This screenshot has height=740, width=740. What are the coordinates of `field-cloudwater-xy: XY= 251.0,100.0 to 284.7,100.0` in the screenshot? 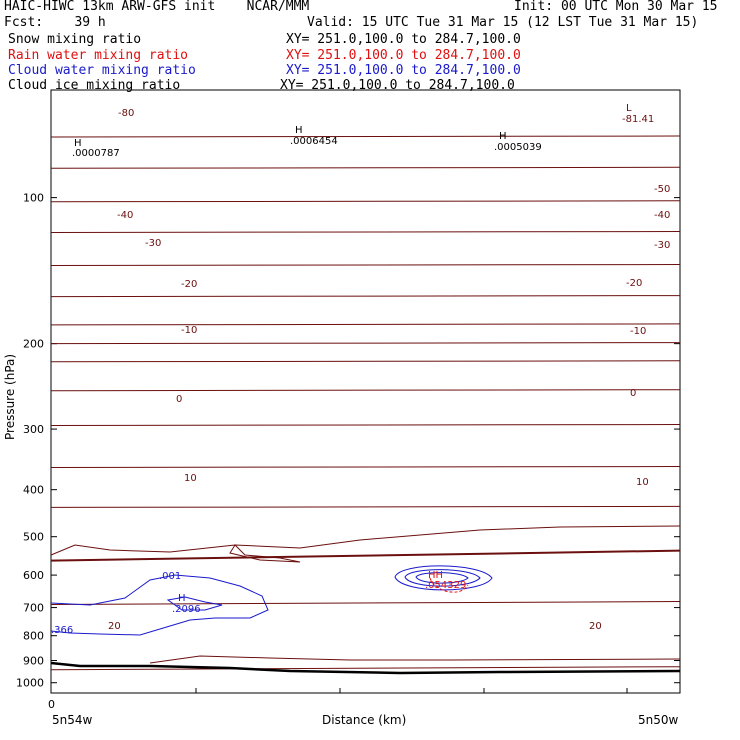 It's located at (403, 70).